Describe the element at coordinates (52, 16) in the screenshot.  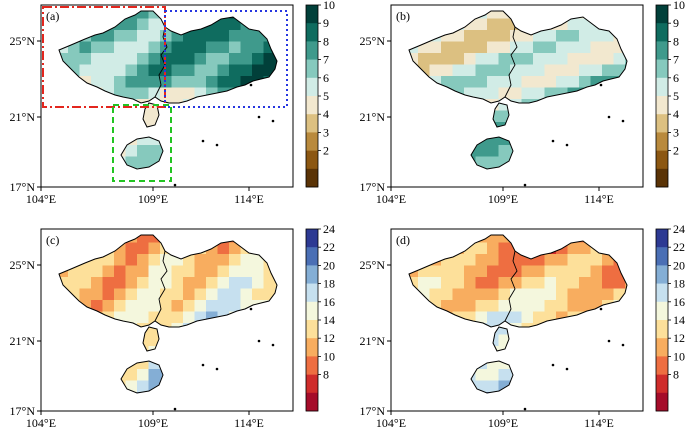
I see `panel-label: (a)` at that location.